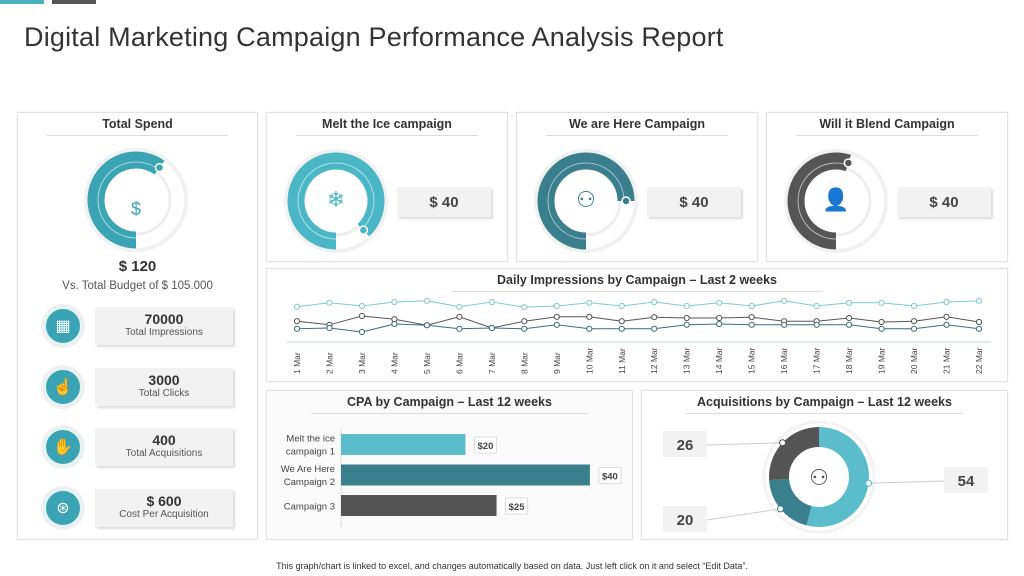  I want to click on x-tick-label: 19 Mar, so click(882, 360).